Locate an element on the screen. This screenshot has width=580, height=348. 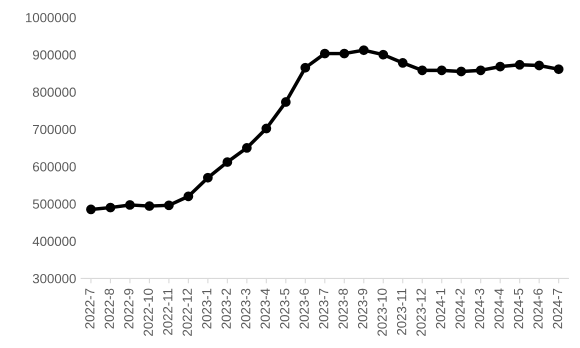
x-tick-label: 2023-8 is located at coordinates (343, 308).